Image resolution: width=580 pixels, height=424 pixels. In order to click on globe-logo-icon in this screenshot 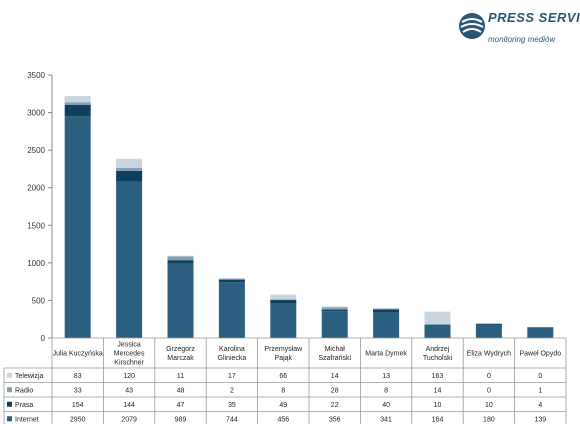, I will do `click(472, 26)`.